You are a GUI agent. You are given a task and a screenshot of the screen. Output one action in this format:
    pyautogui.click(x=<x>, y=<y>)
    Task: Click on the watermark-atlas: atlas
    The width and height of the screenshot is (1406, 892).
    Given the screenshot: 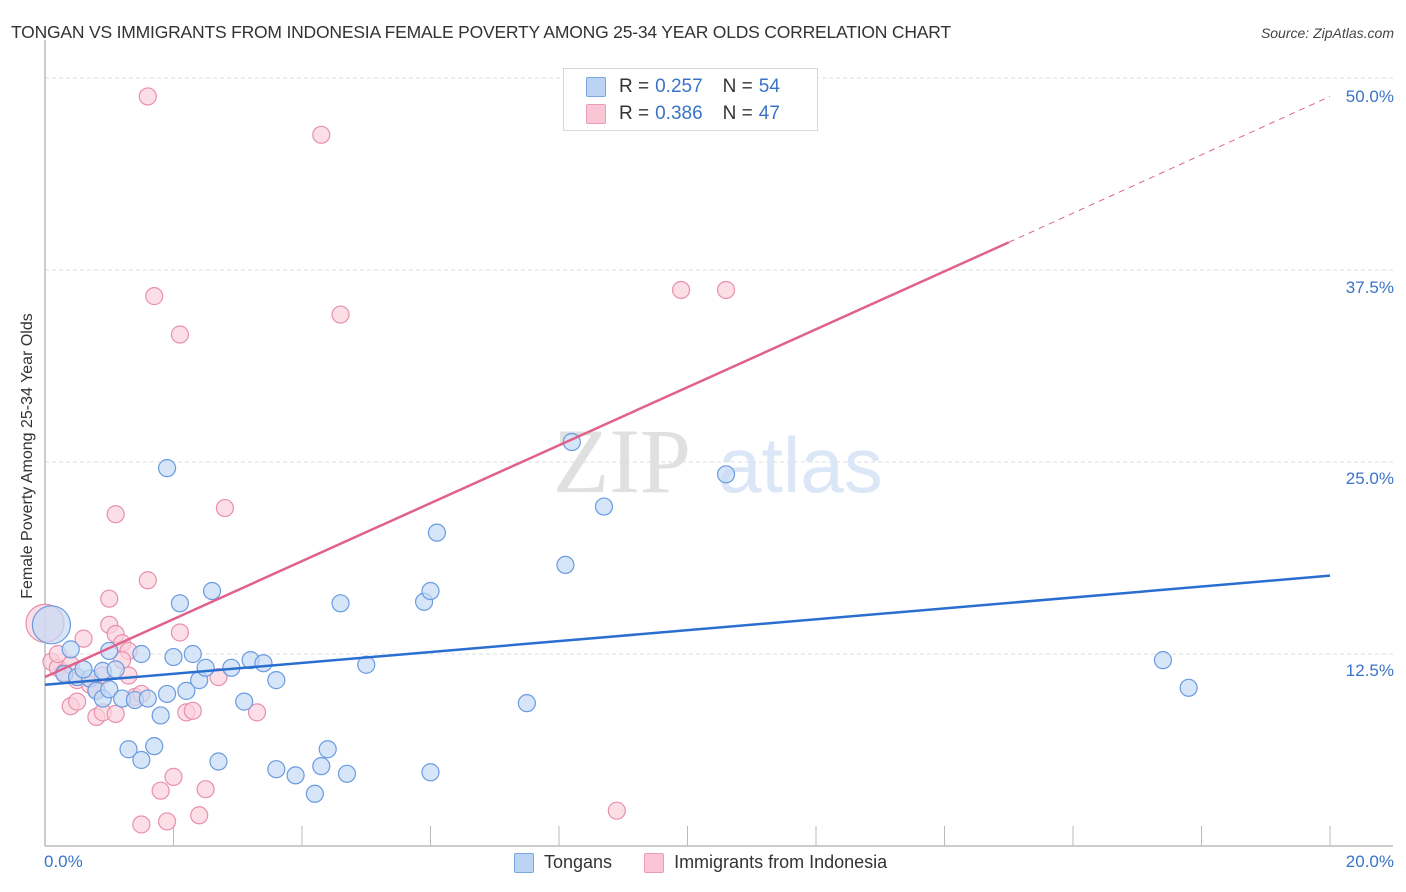 What is the action you would take?
    pyautogui.click(x=800, y=465)
    